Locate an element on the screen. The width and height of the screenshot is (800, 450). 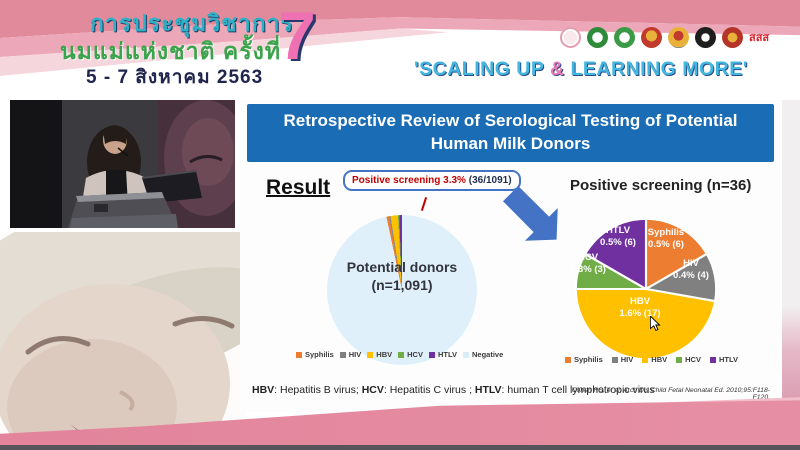
bottom-edge-line is located at coordinates (400, 447).